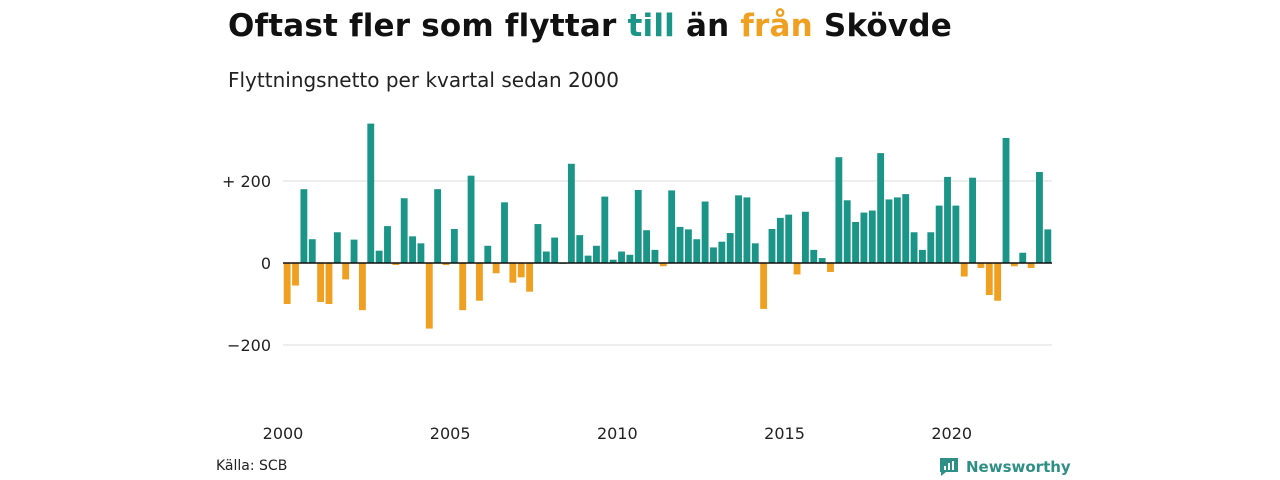  What do you see at coordinates (488, 254) in the screenshot?
I see `bar-2006Q1` at bounding box center [488, 254].